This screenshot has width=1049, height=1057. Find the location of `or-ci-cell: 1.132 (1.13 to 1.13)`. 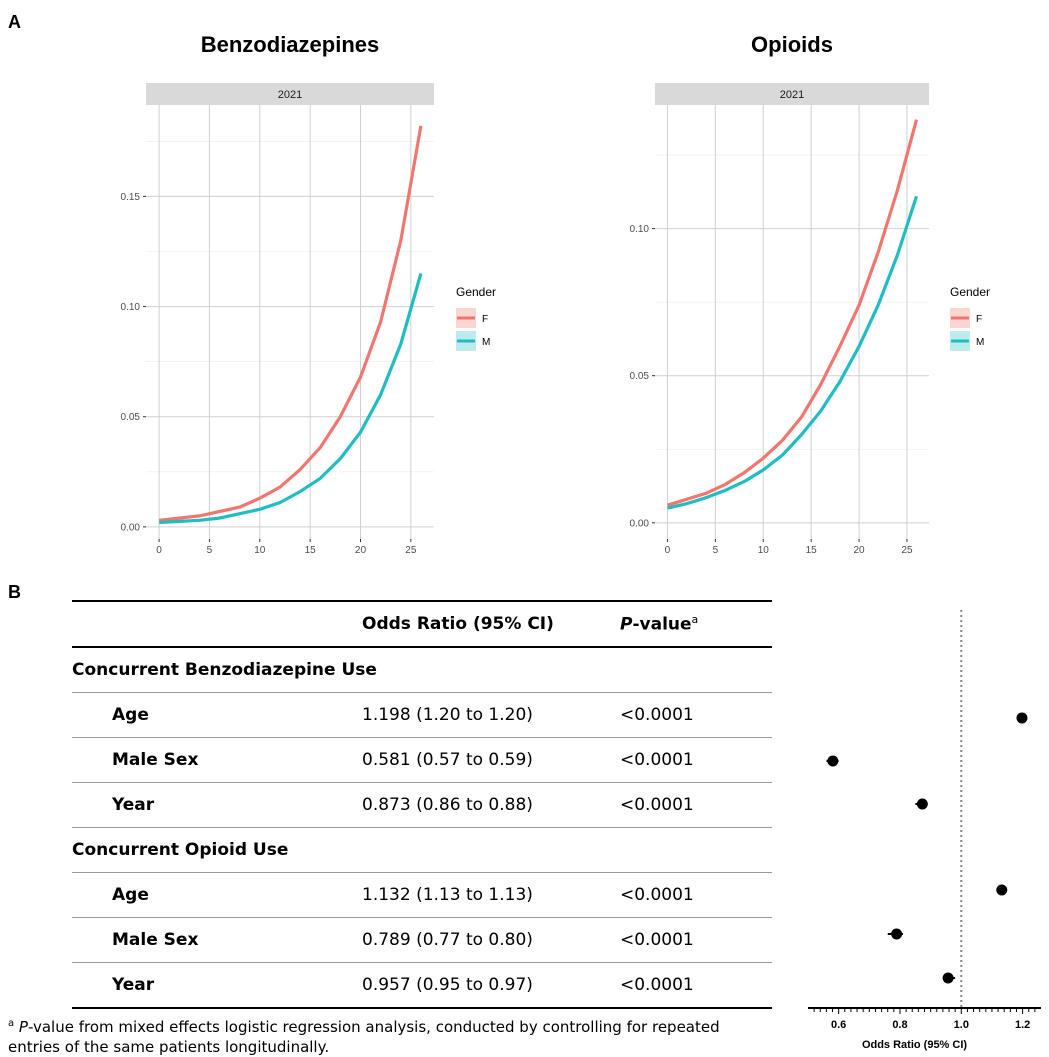

or-ci-cell: 1.132 (1.13 to 1.13) is located at coordinates (447, 895).